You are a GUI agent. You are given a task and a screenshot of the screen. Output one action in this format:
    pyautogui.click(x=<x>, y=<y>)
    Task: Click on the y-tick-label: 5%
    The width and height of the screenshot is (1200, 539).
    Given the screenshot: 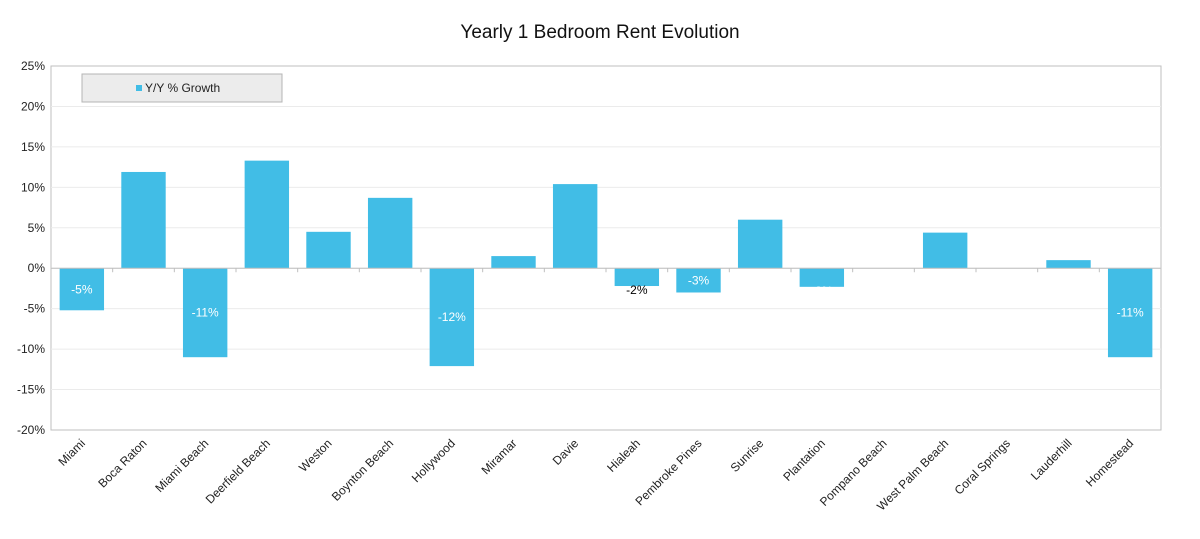 What is the action you would take?
    pyautogui.click(x=37, y=228)
    